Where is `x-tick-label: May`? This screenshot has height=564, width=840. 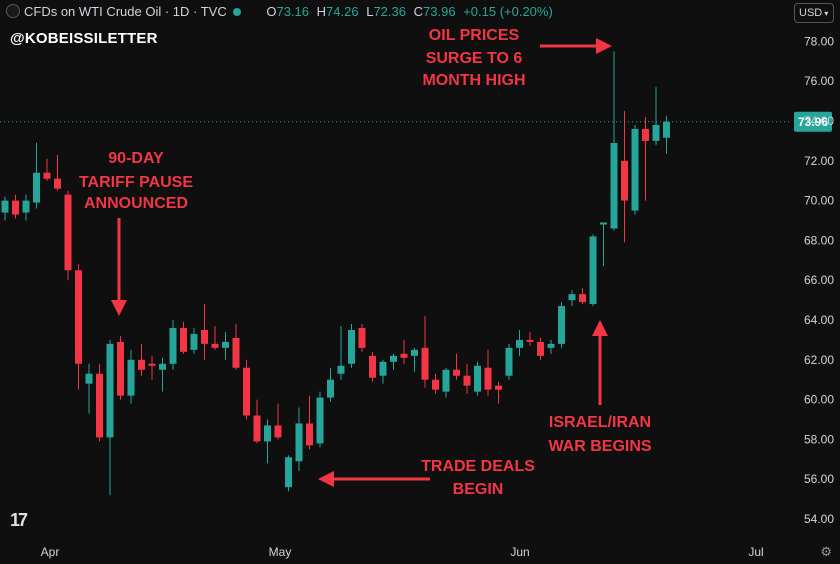 x-tick-label: May is located at coordinates (280, 552).